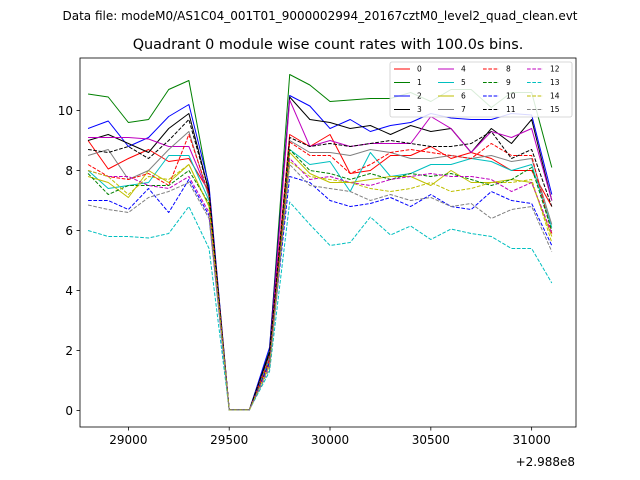  Describe the element at coordinates (555, 109) in the screenshot. I see `legend-label-15: 15` at that location.